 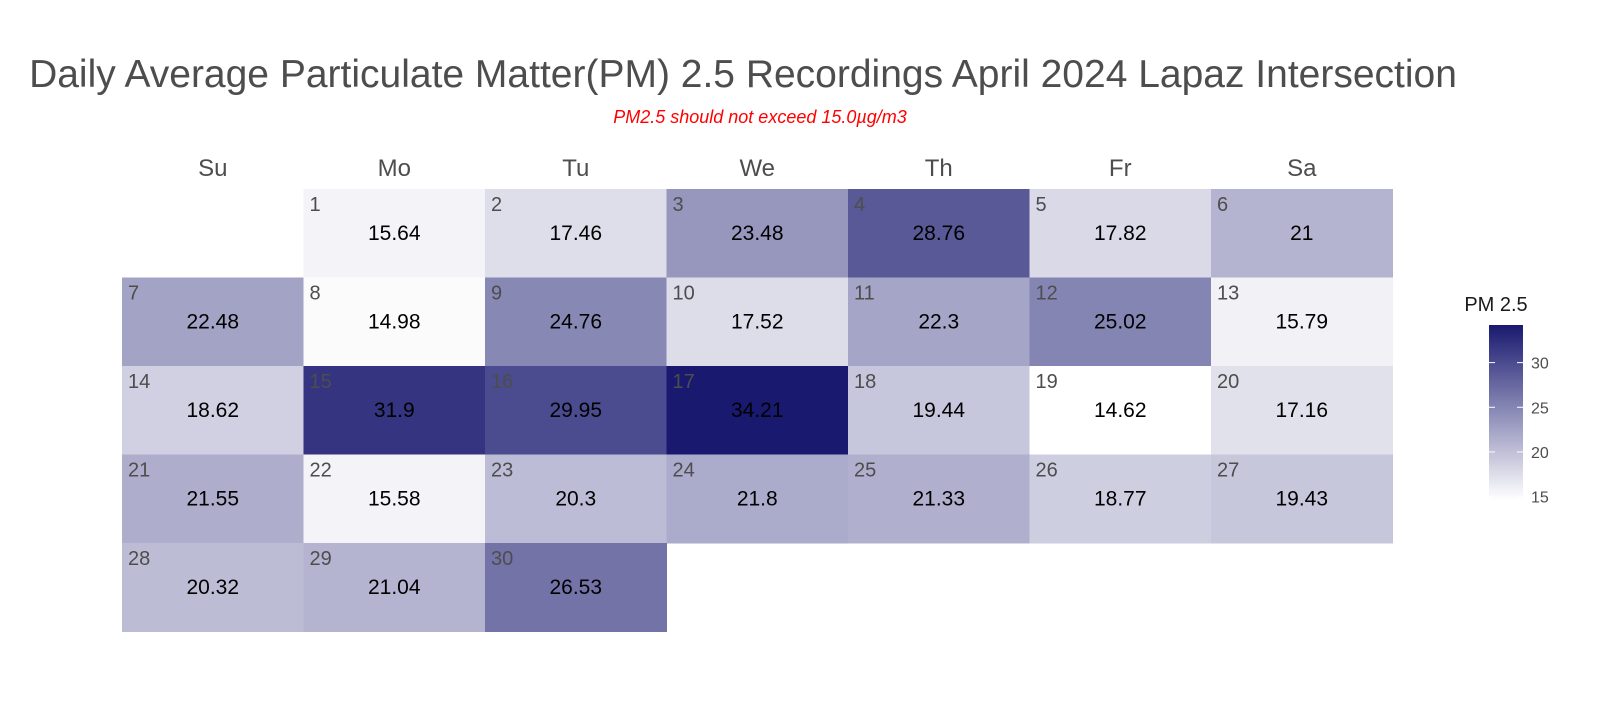 I want to click on calendar-cell: 28 20.32, so click(x=213, y=587).